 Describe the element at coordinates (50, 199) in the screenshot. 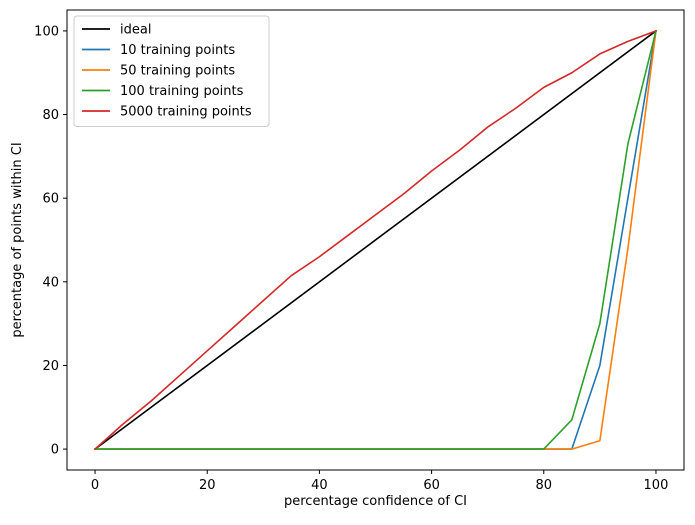

I see `y-tick-label-3: 60` at that location.